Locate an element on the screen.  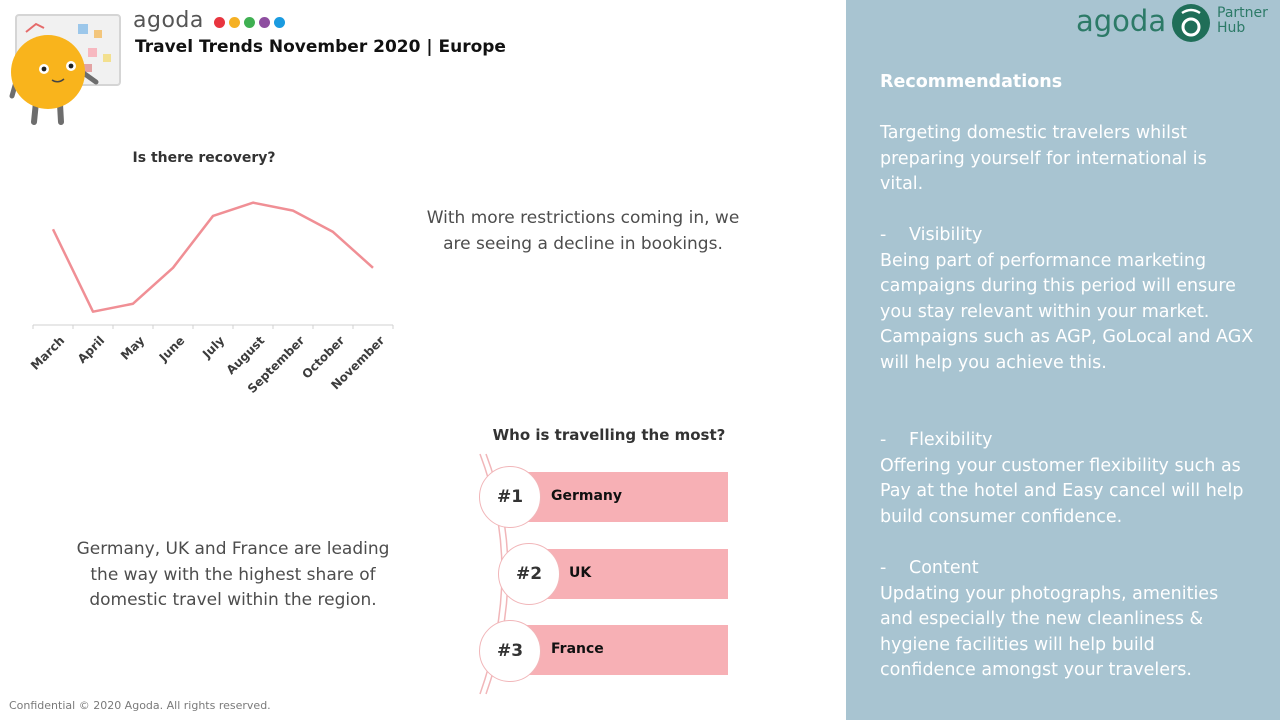
partner-hub-label: Partner Hub is located at coordinates (1242, 21).